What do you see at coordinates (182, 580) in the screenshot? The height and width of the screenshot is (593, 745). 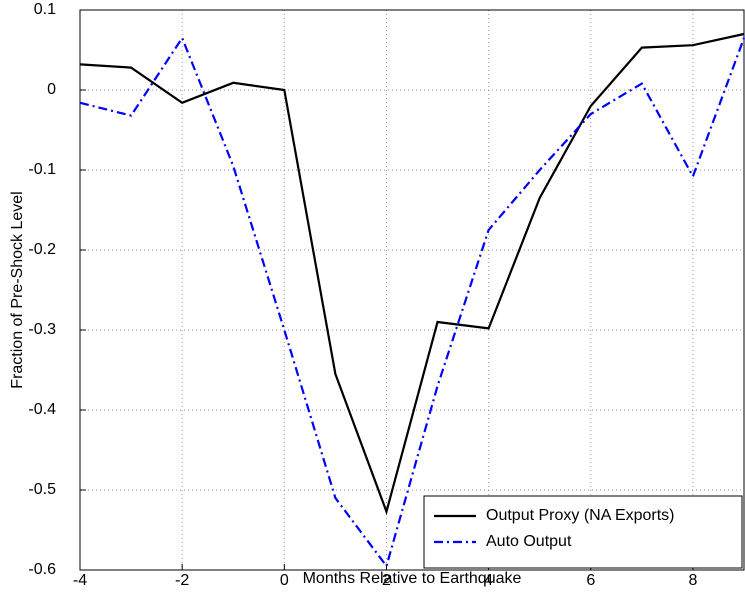 I see `x-tick-label: -2` at bounding box center [182, 580].